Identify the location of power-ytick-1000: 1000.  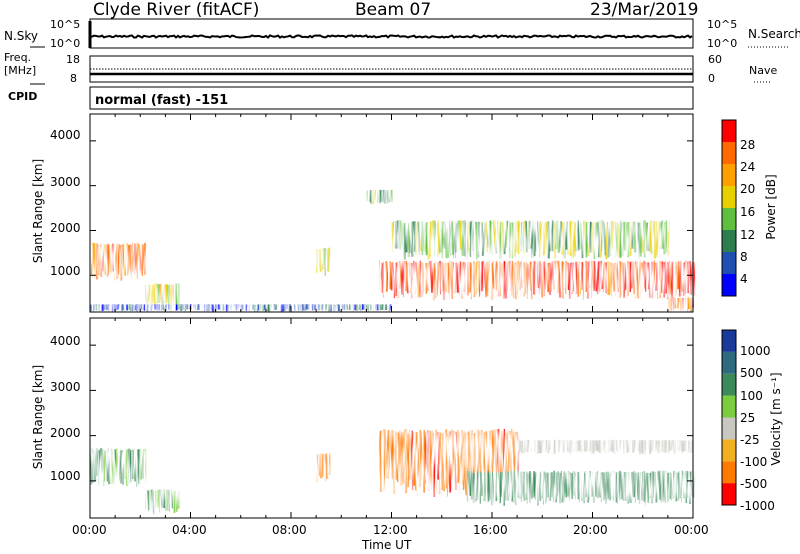
(65, 271).